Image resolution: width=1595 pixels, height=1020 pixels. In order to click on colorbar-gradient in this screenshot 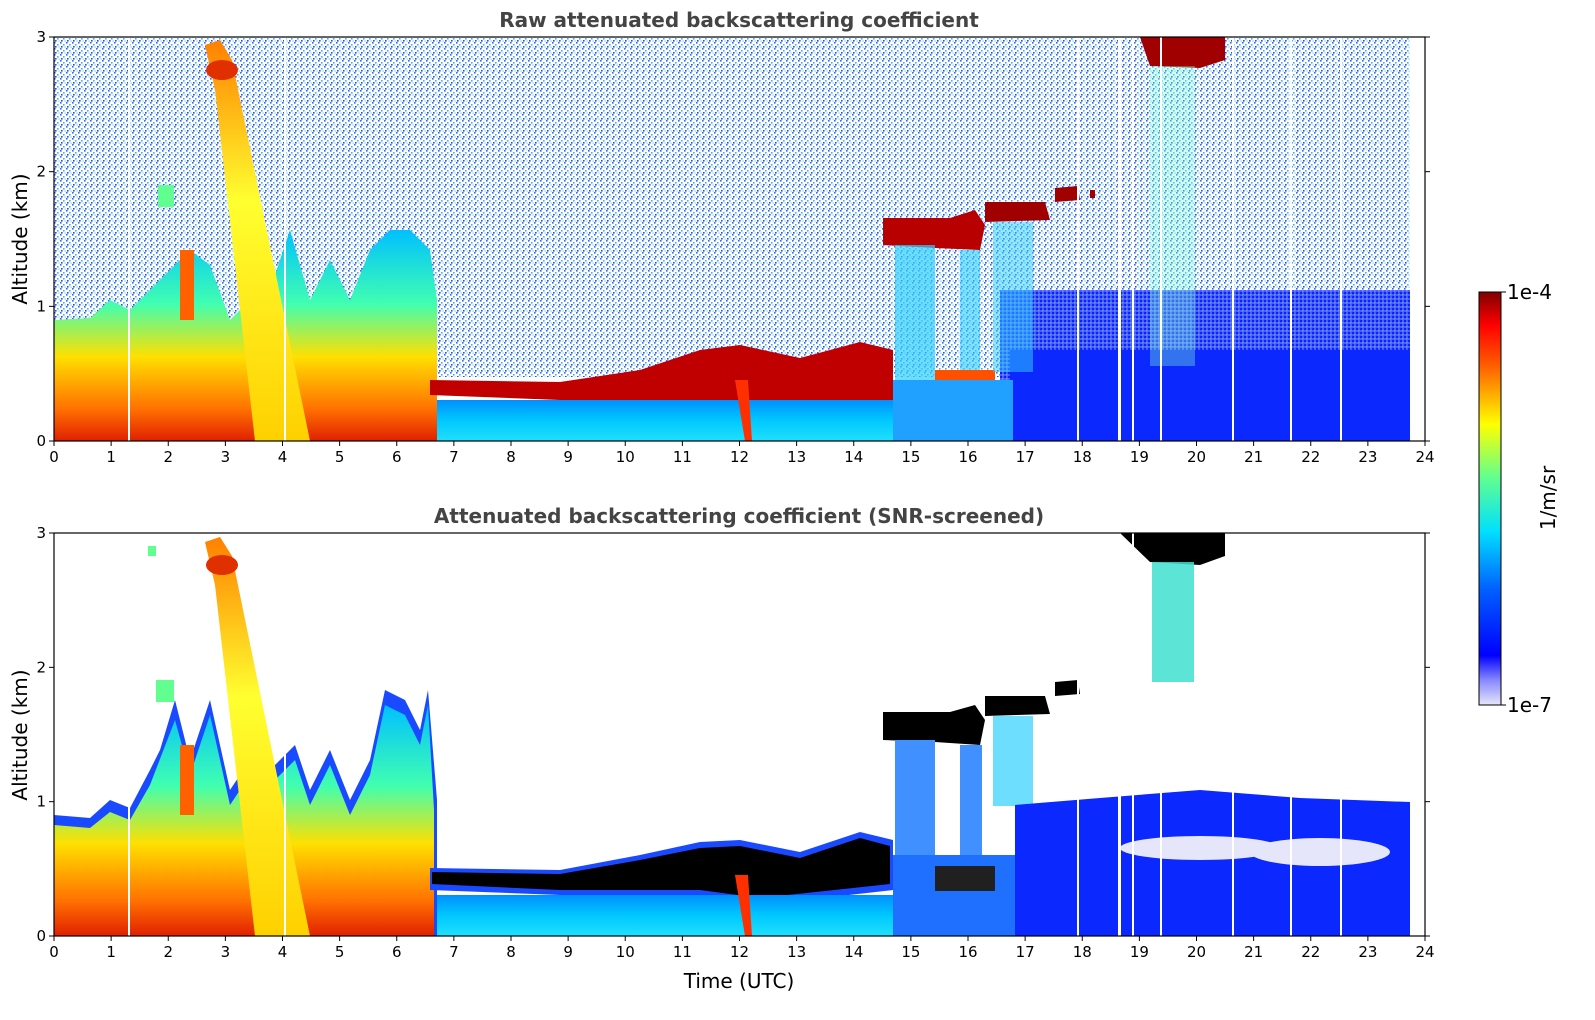, I will do `click(1490, 498)`.